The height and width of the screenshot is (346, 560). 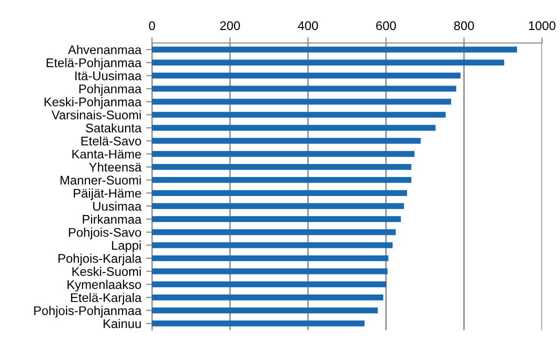 What do you see at coordinates (96, 115) in the screenshot?
I see `y-tick-label: Varsinais-Suomi` at bounding box center [96, 115].